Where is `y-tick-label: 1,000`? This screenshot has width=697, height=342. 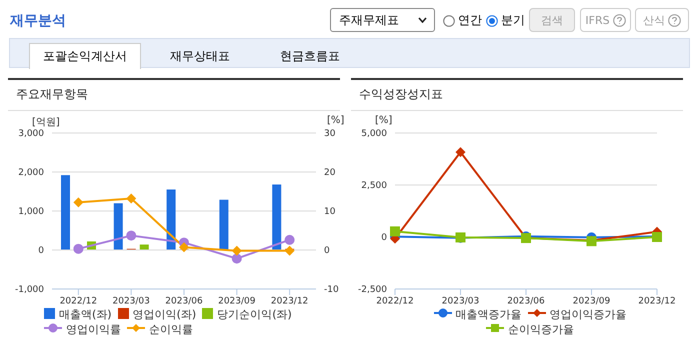 y-tick-label: 1,000 is located at coordinates (31, 212).